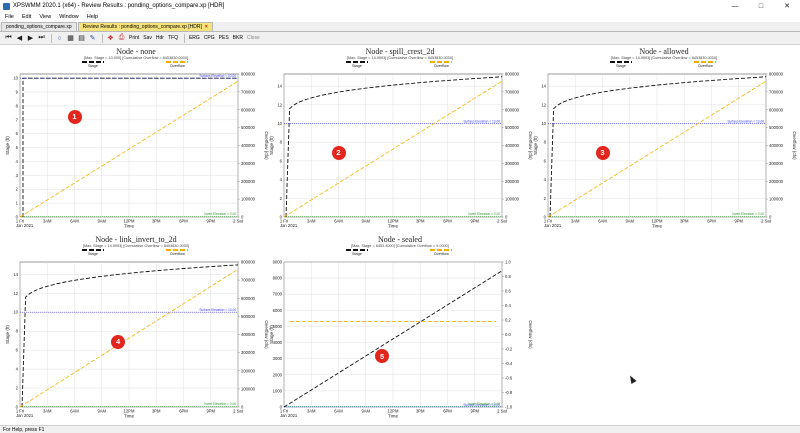 This screenshot has height=433, width=800. Describe the element at coordinates (172, 38) in the screenshot. I see `tfq-button: TFQ` at that location.